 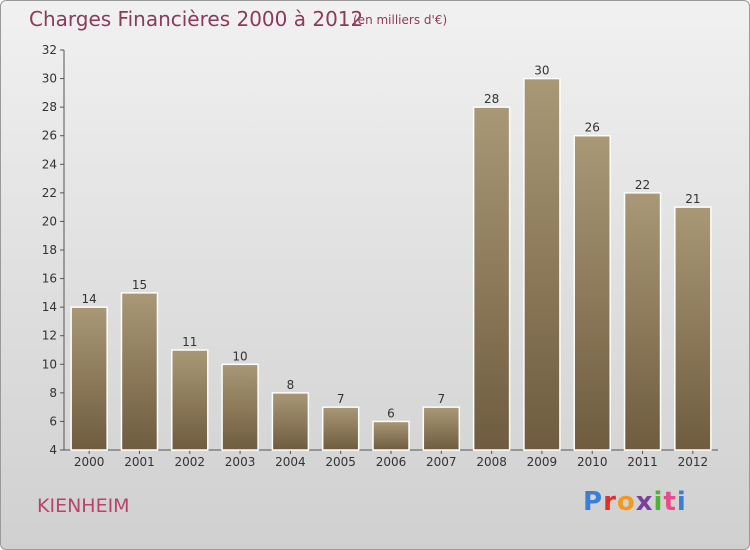 I want to click on logo-letter: o, so click(x=626, y=502).